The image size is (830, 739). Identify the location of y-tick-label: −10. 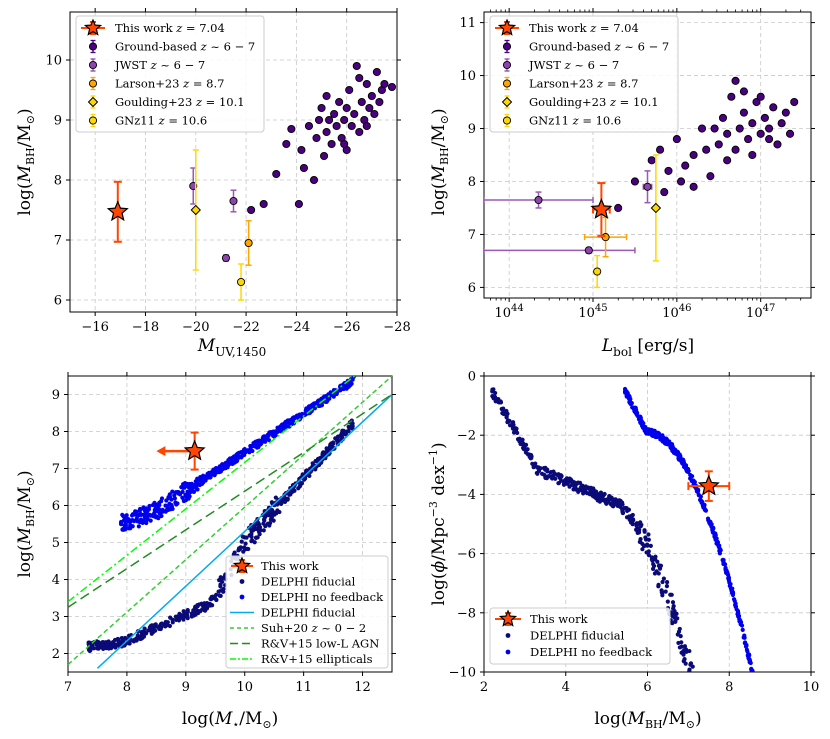
(462, 673).